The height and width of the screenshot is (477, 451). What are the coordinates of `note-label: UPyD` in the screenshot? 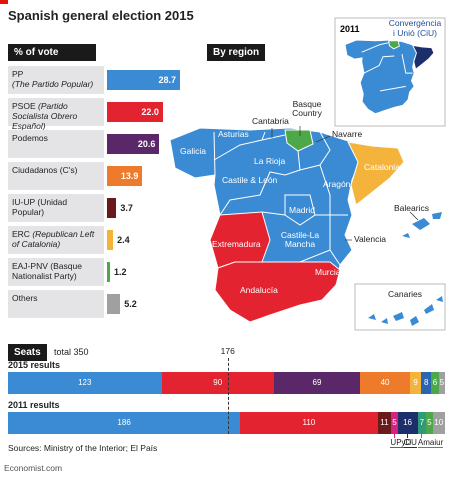 It's located at (401, 443).